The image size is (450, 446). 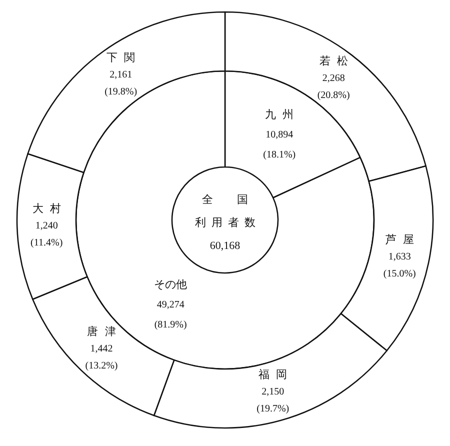 I want to click on value-label: 10,894, so click(x=280, y=134).